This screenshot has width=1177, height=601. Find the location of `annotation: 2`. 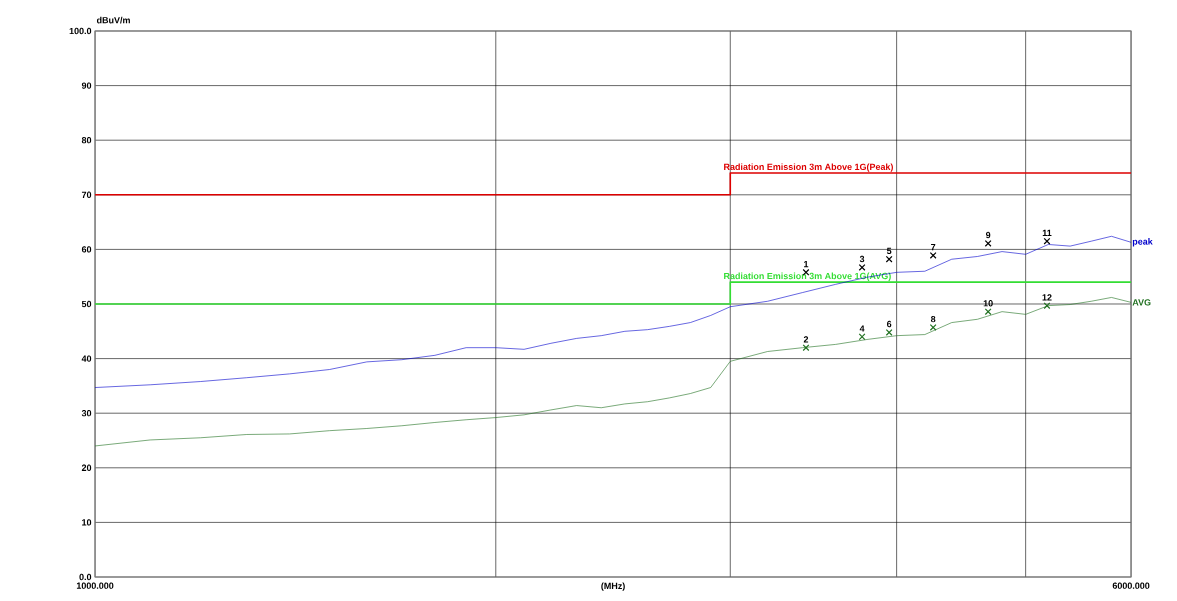

annotation: 2 is located at coordinates (806, 339).